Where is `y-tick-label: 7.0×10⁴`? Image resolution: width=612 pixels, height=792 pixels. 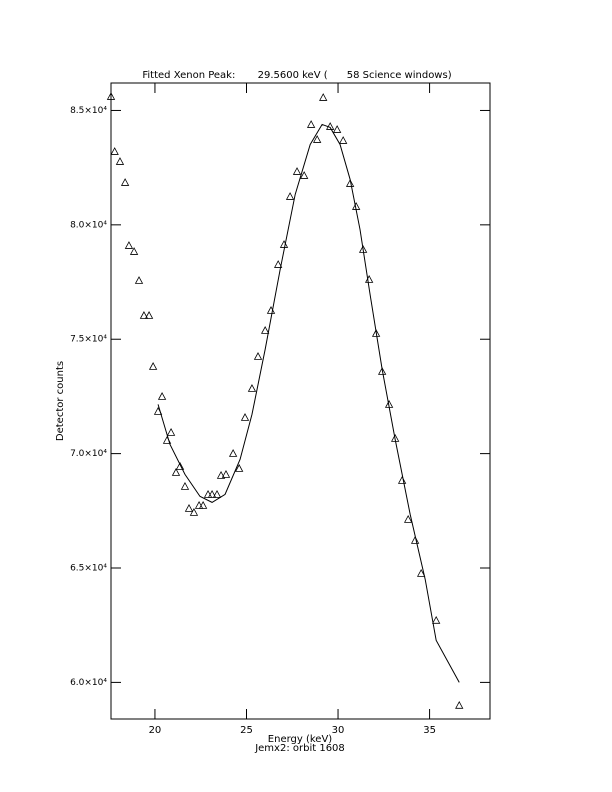 y-tick-label: 7.0×10⁴ is located at coordinates (88, 454).